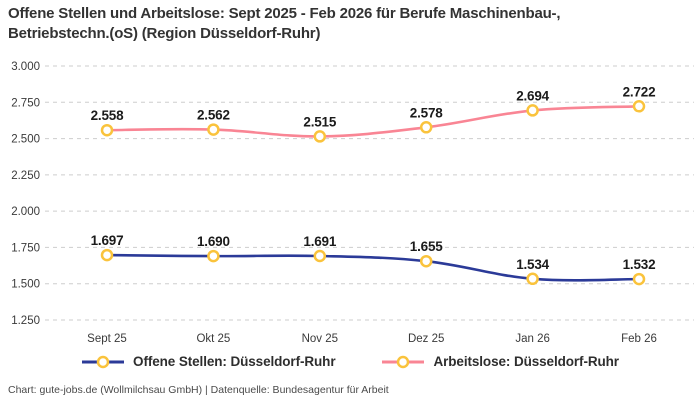 This screenshot has width=700, height=400. I want to click on data-point-label: 2.722, so click(639, 91).